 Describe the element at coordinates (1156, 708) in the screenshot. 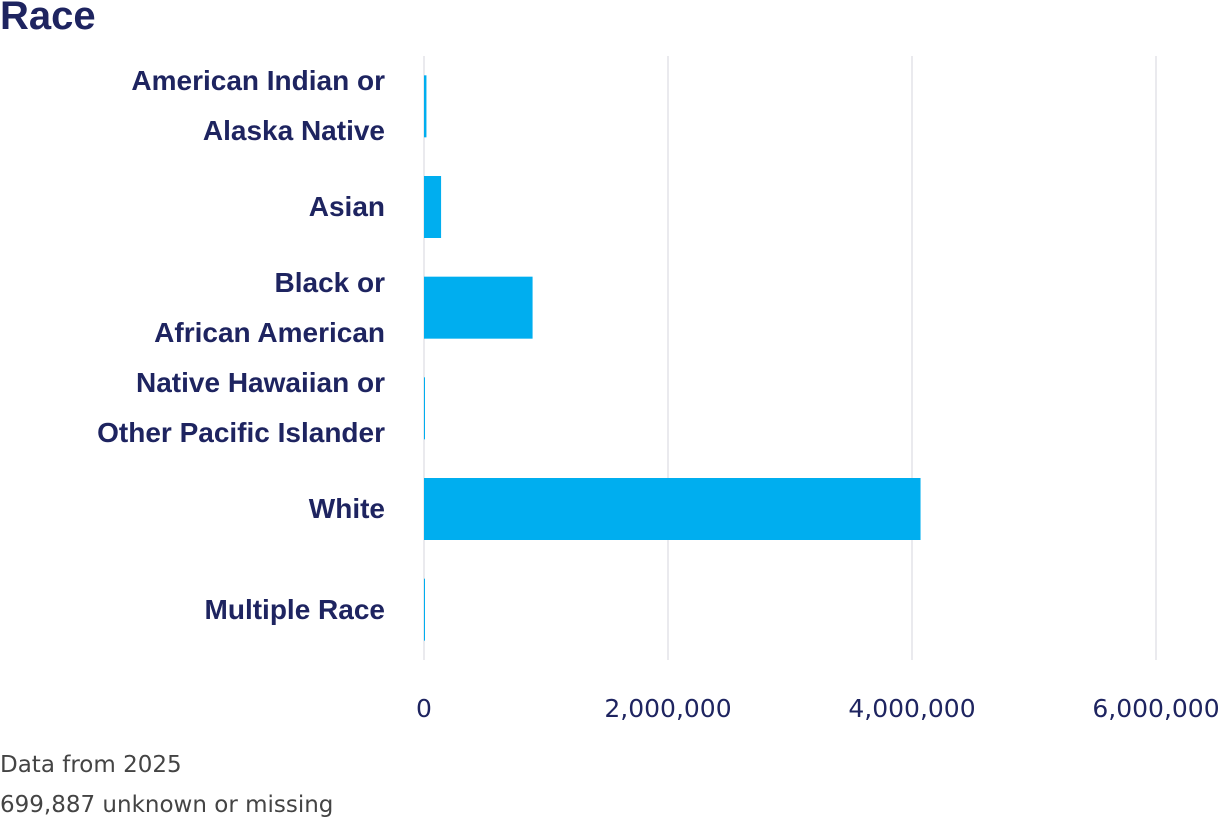

I see `x-tick-label: 6,000,000` at that location.